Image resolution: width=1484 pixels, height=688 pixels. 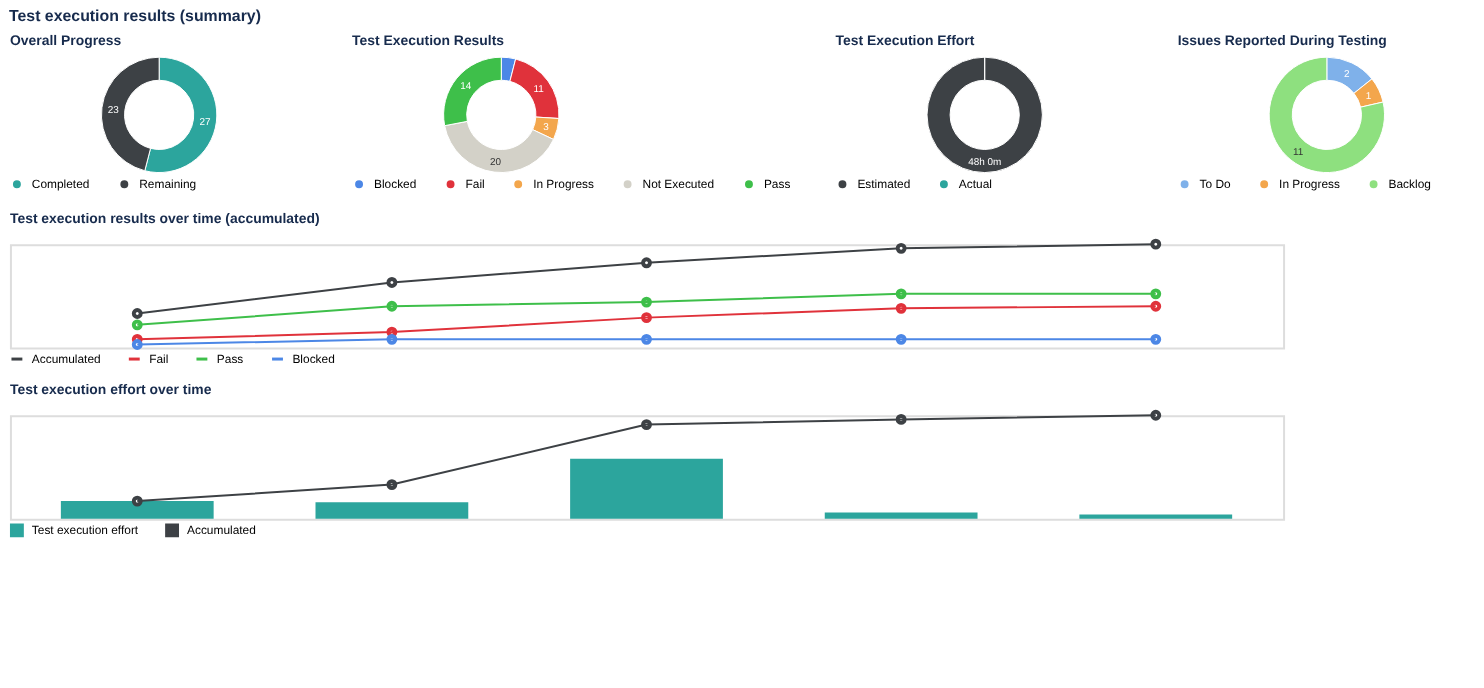 I want to click on text: Test execution results (summary), so click(x=135, y=16).